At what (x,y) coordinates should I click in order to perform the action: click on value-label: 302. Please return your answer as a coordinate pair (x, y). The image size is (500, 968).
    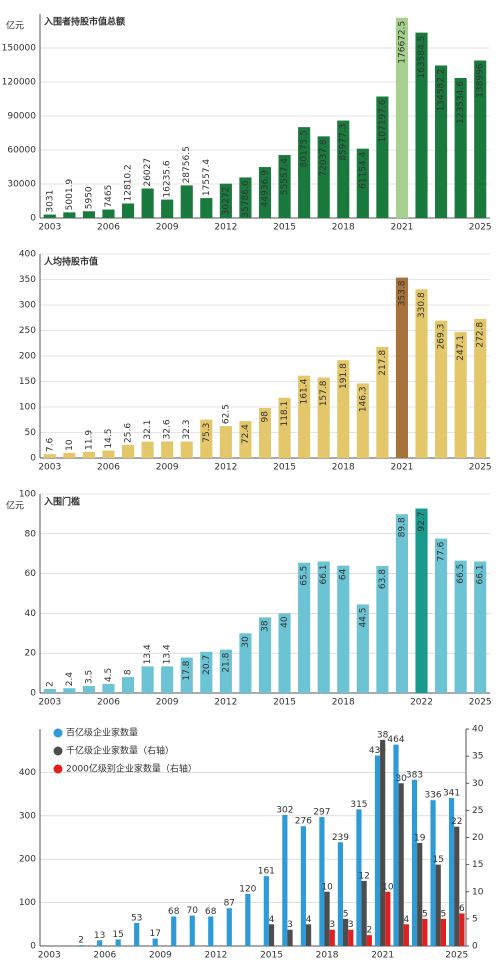
    Looking at the image, I should click on (284, 810).